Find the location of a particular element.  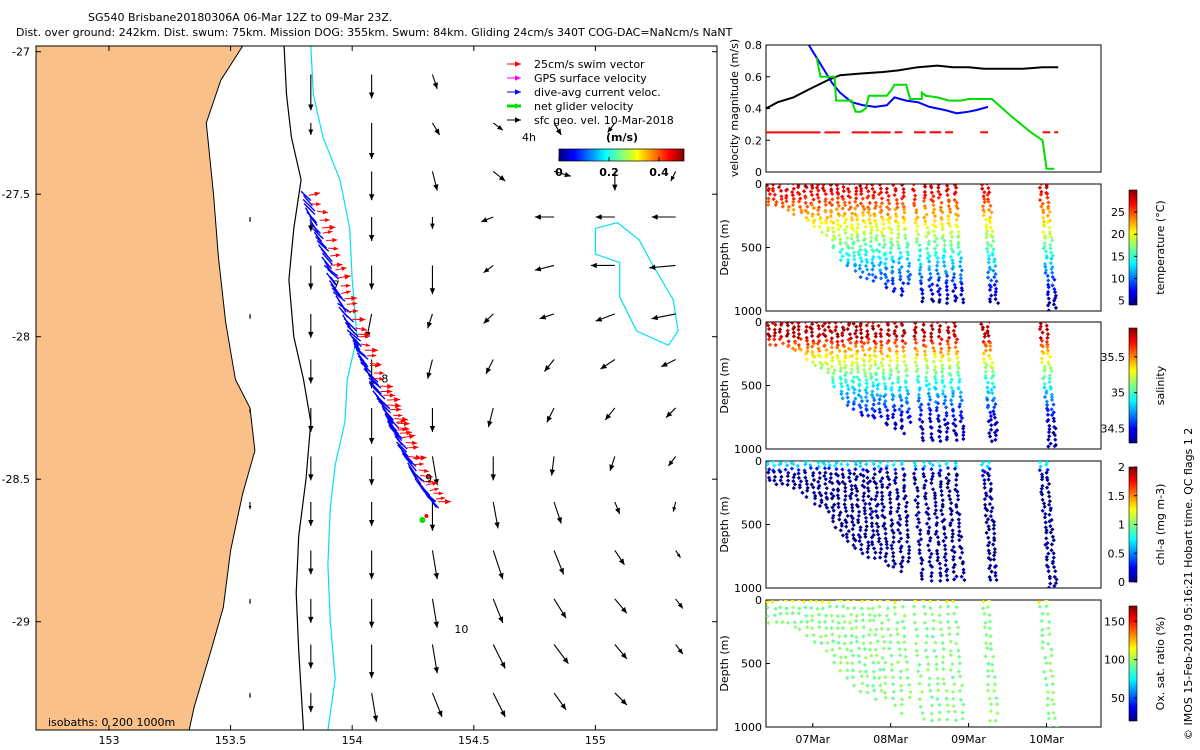

y-tick-label: -27 is located at coordinates (21, 52).